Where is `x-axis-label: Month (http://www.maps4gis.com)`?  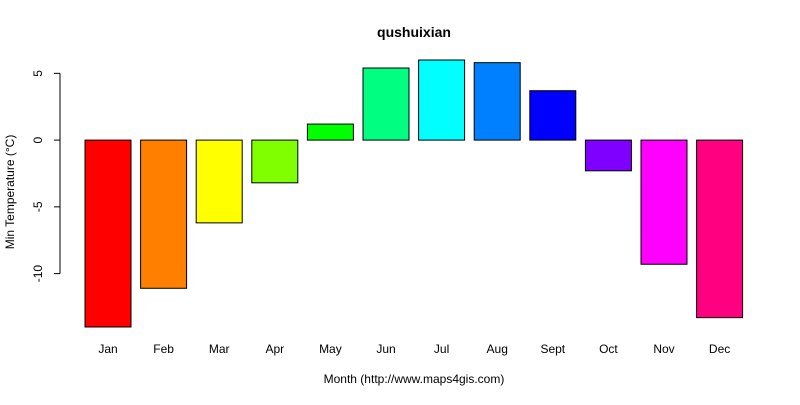 x-axis-label: Month (http://www.maps4gis.com) is located at coordinates (414, 379).